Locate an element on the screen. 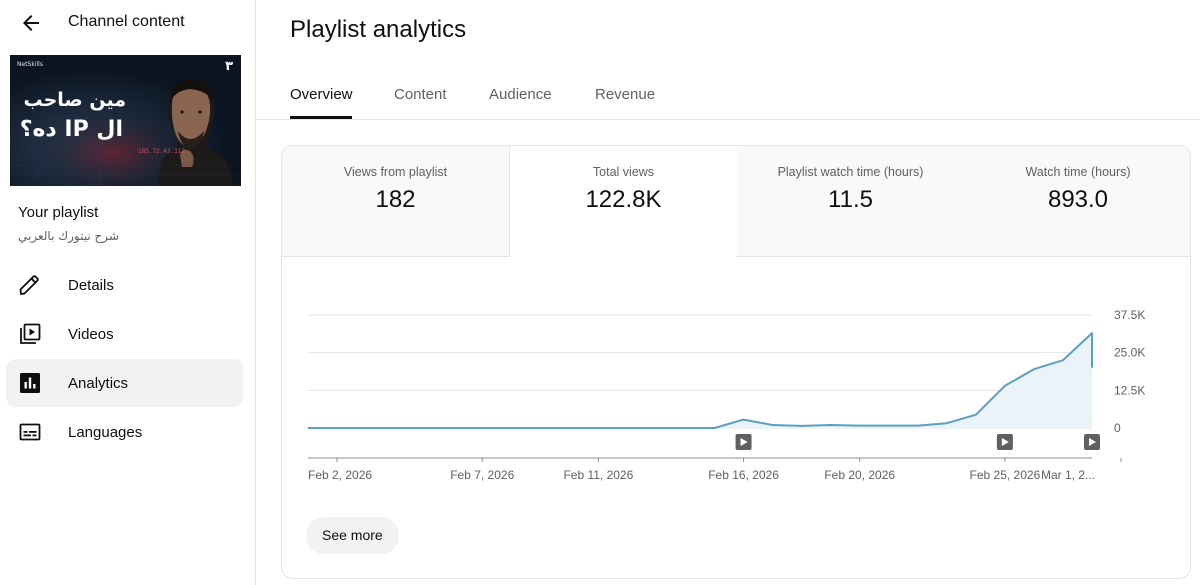 The image size is (1200, 585). x-tick-label: Feb 7, 2026 is located at coordinates (482, 475).